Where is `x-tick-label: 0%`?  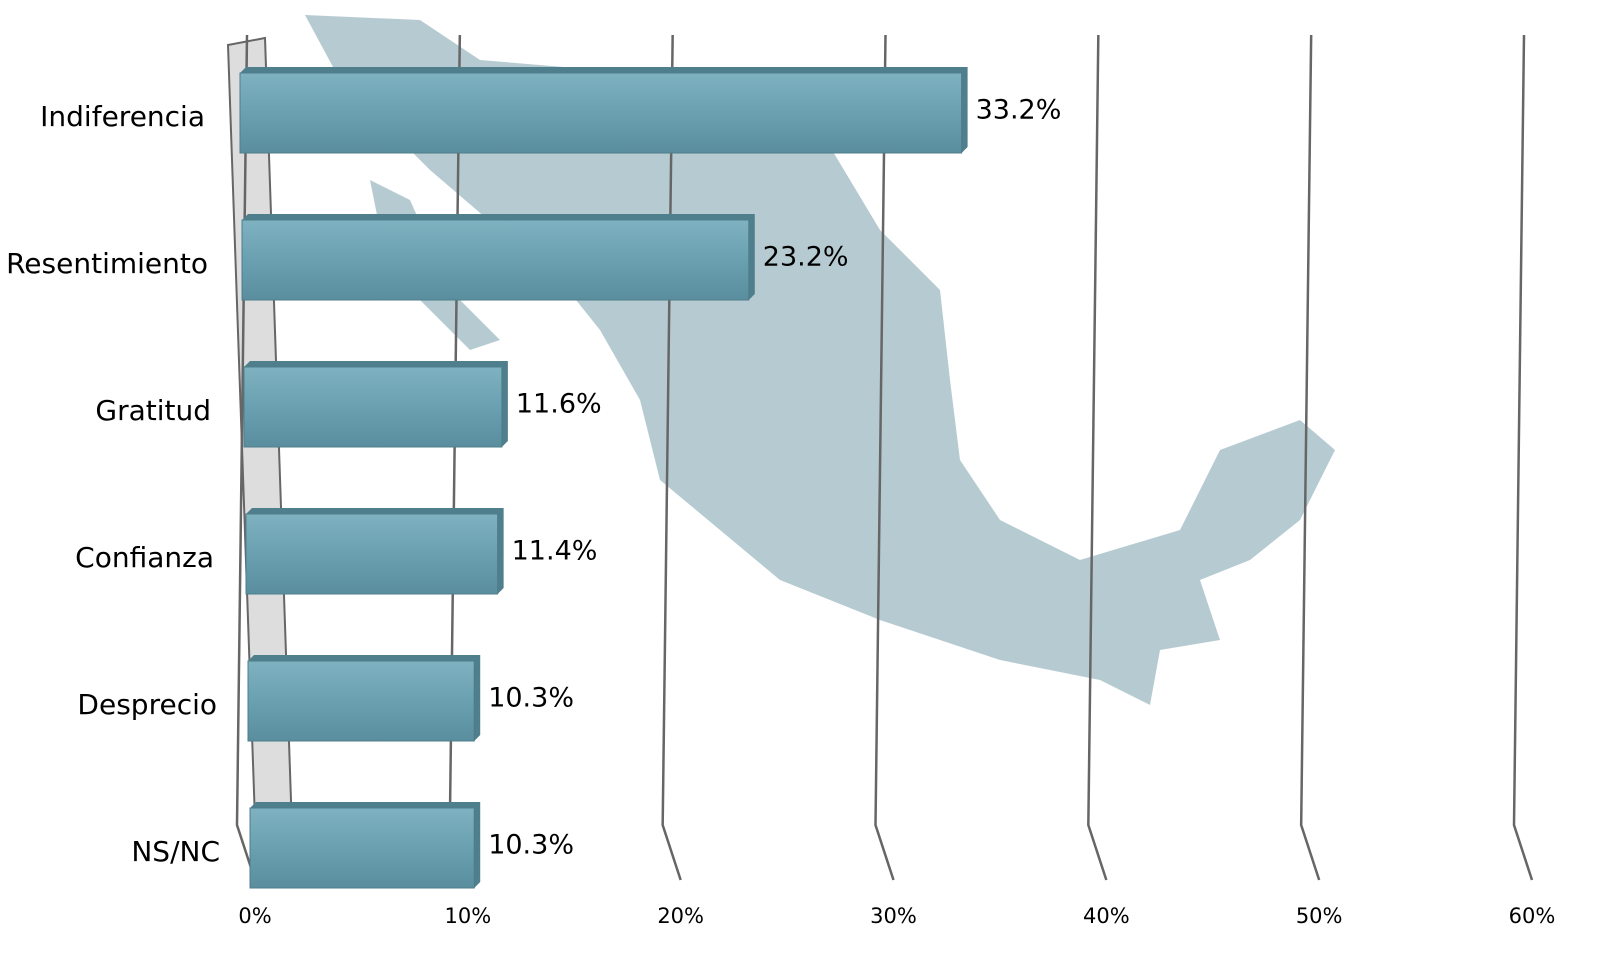
x-tick-label: 0% is located at coordinates (254, 916).